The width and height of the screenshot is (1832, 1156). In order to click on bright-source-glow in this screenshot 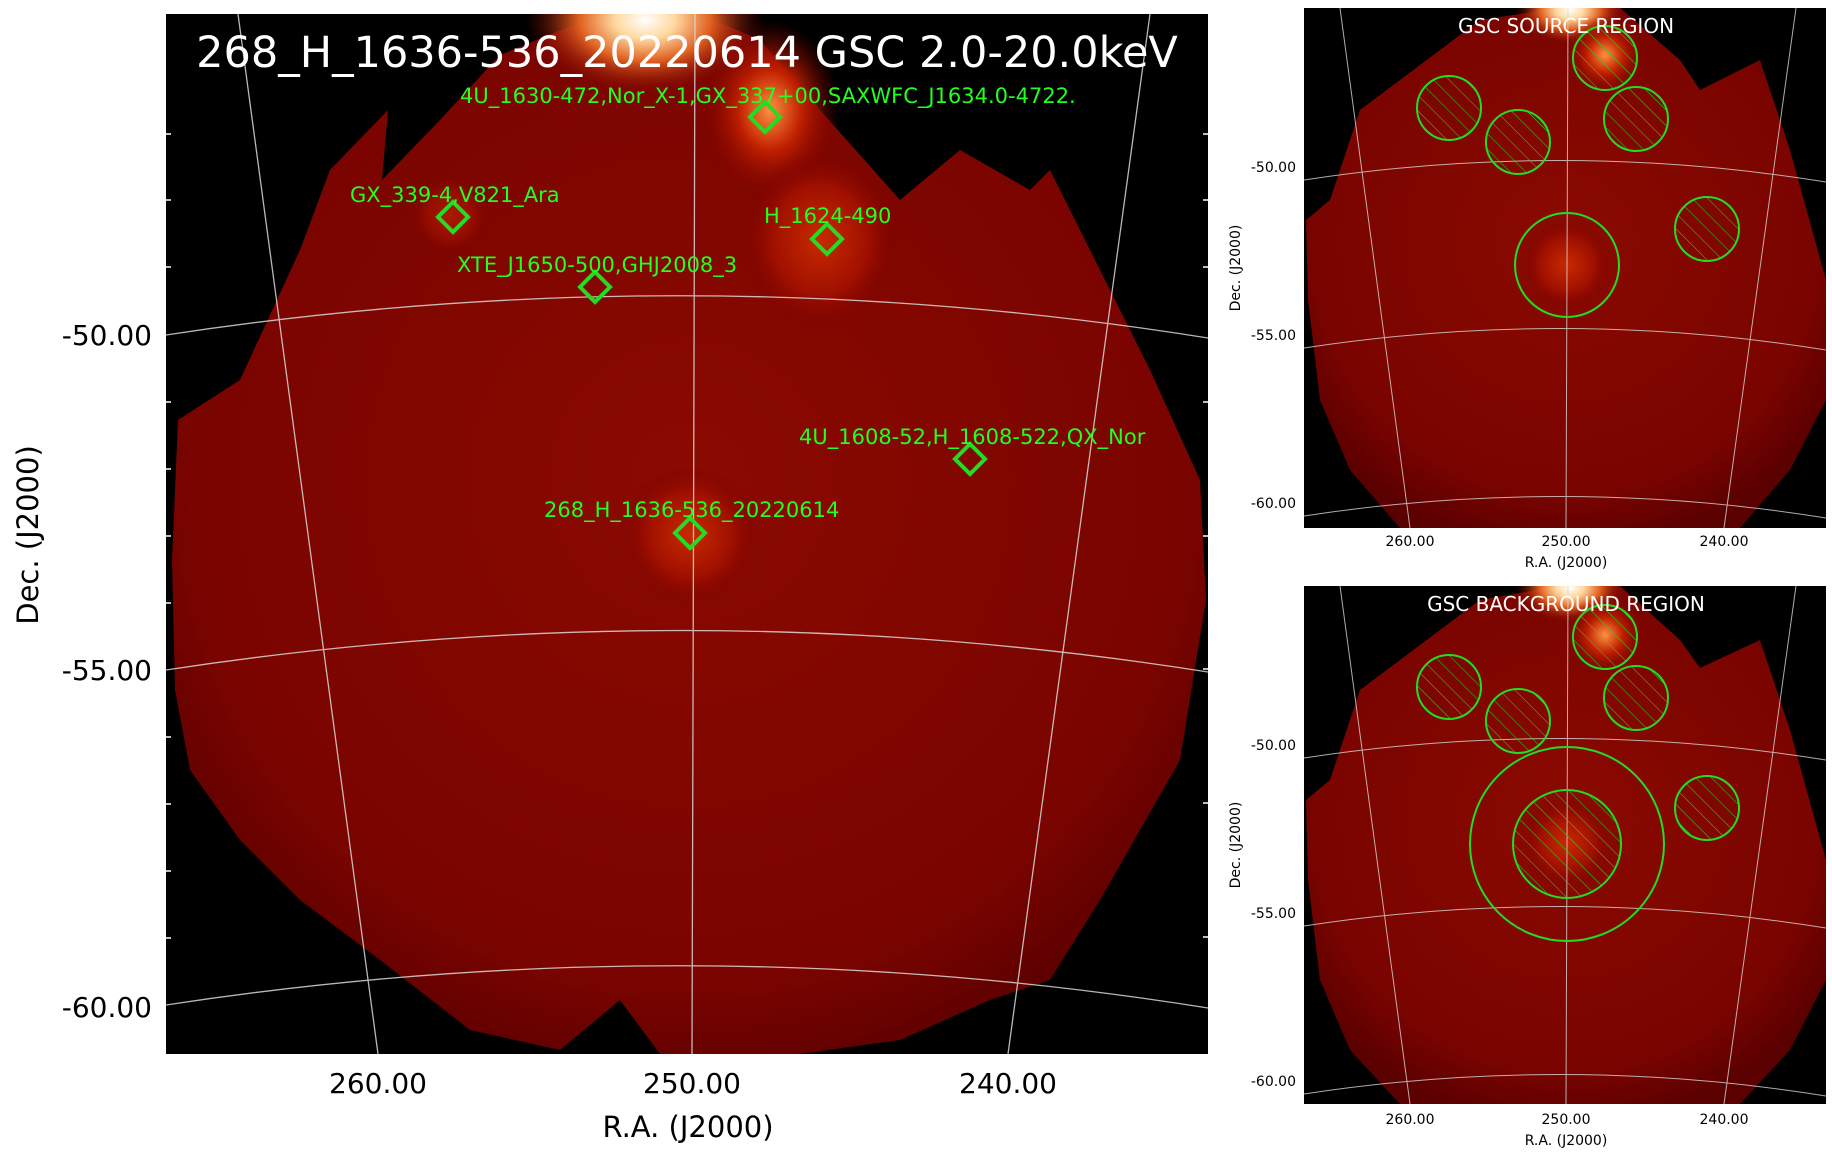, I will do `click(645, 54)`.